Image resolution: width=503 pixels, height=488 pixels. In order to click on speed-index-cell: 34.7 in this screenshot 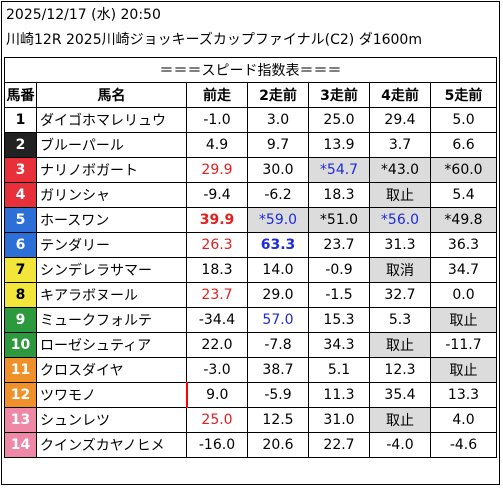, I will do `click(463, 270)`.